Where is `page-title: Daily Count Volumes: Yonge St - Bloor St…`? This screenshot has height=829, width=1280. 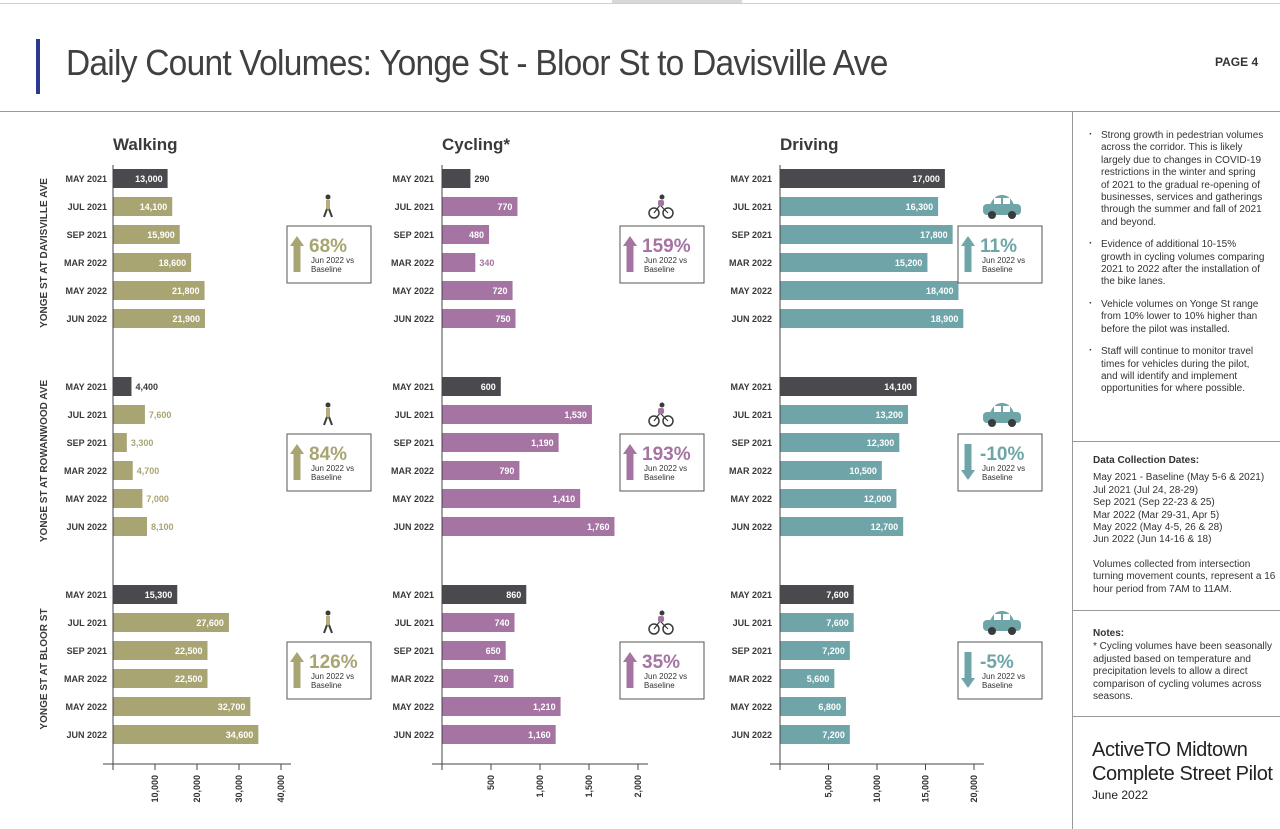 page-title: Daily Count Volumes: Yonge St - Bloor St… is located at coordinates (477, 62).